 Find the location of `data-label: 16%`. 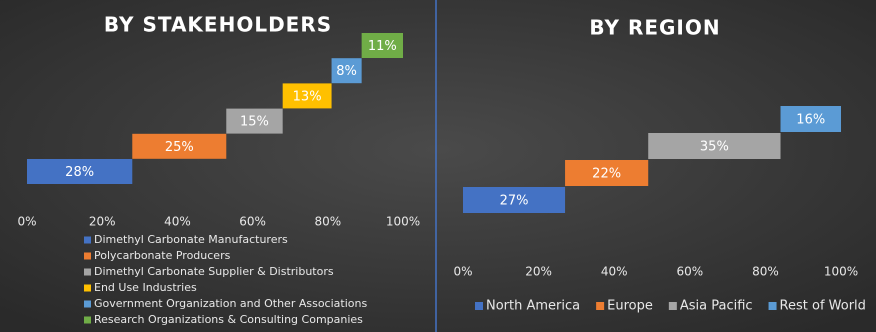

data-label: 16% is located at coordinates (810, 120).